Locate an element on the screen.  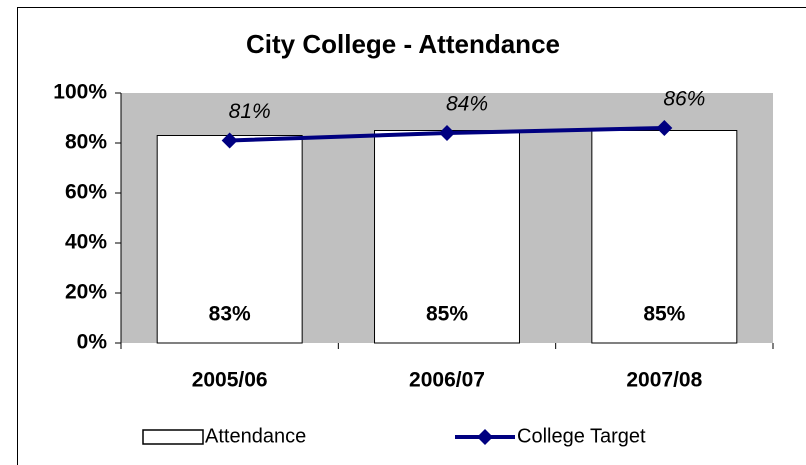
y-tick-label: 100% is located at coordinates (80, 92).